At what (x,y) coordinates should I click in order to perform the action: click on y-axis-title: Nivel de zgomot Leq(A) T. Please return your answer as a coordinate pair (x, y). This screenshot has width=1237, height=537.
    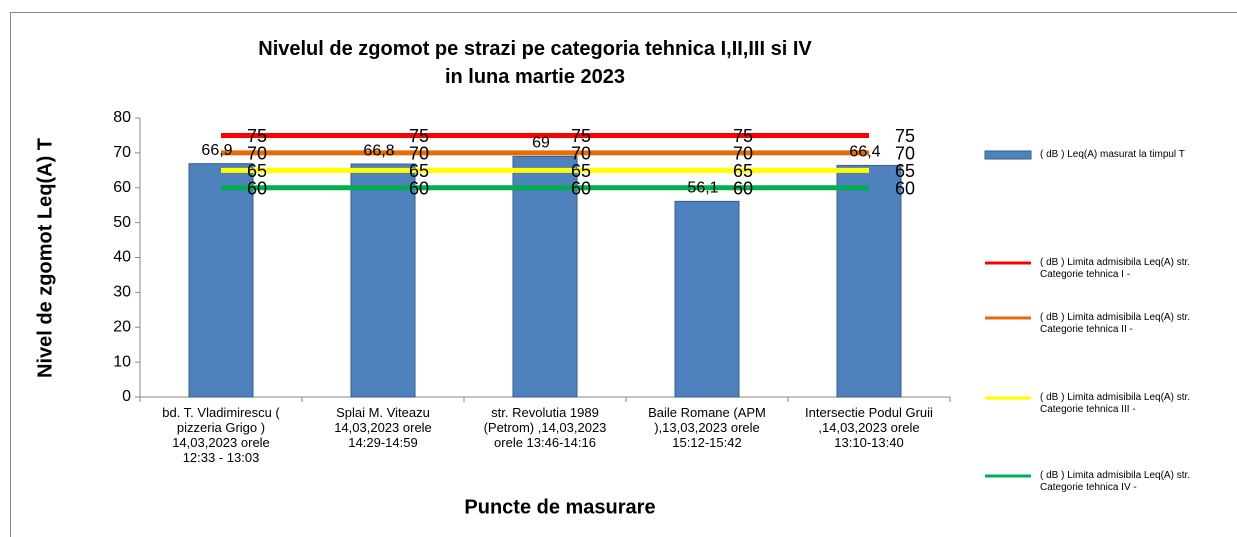
    Looking at the image, I should click on (45, 258).